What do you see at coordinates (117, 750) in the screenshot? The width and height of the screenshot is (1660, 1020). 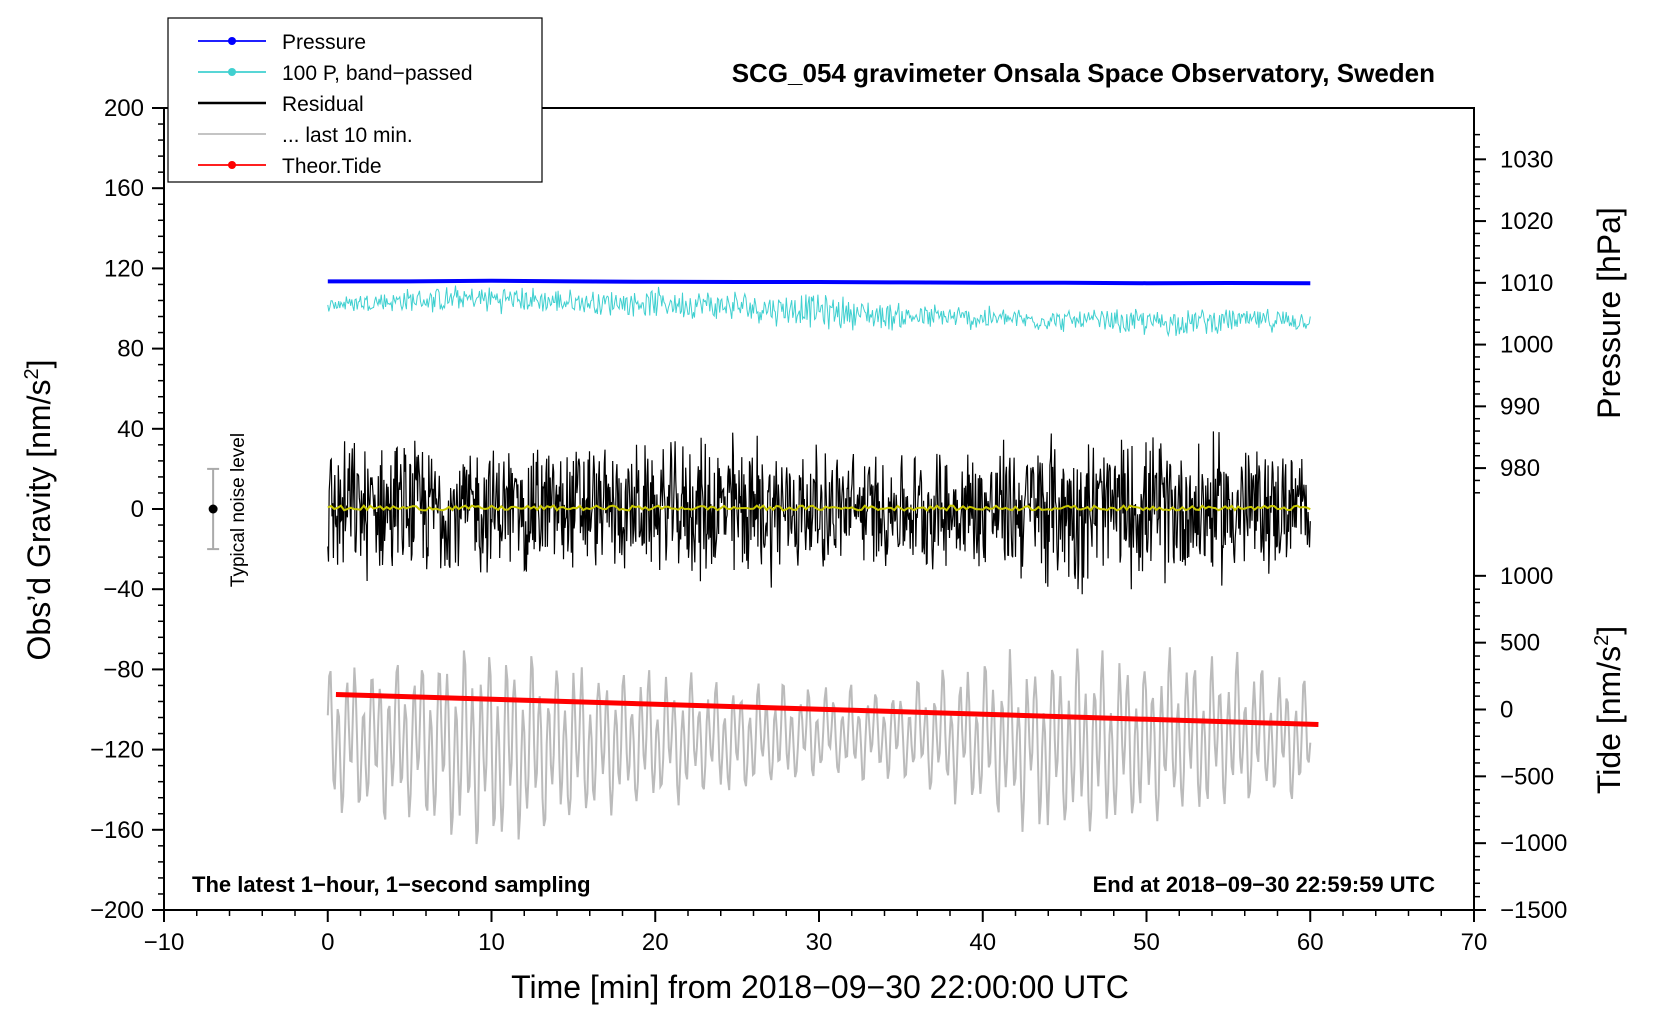 I see `y-tick-label: −120` at bounding box center [117, 750].